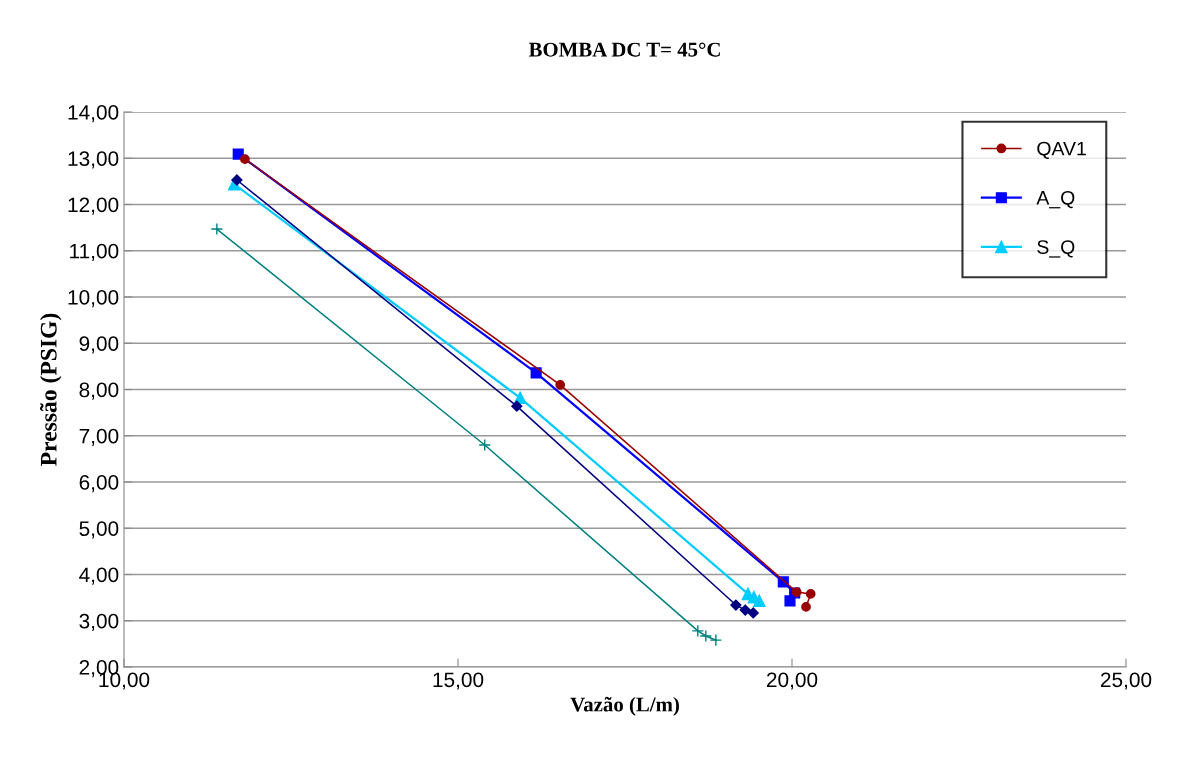 This screenshot has height=766, width=1203. I want to click on y-tick-label: 6,00, so click(99, 484).